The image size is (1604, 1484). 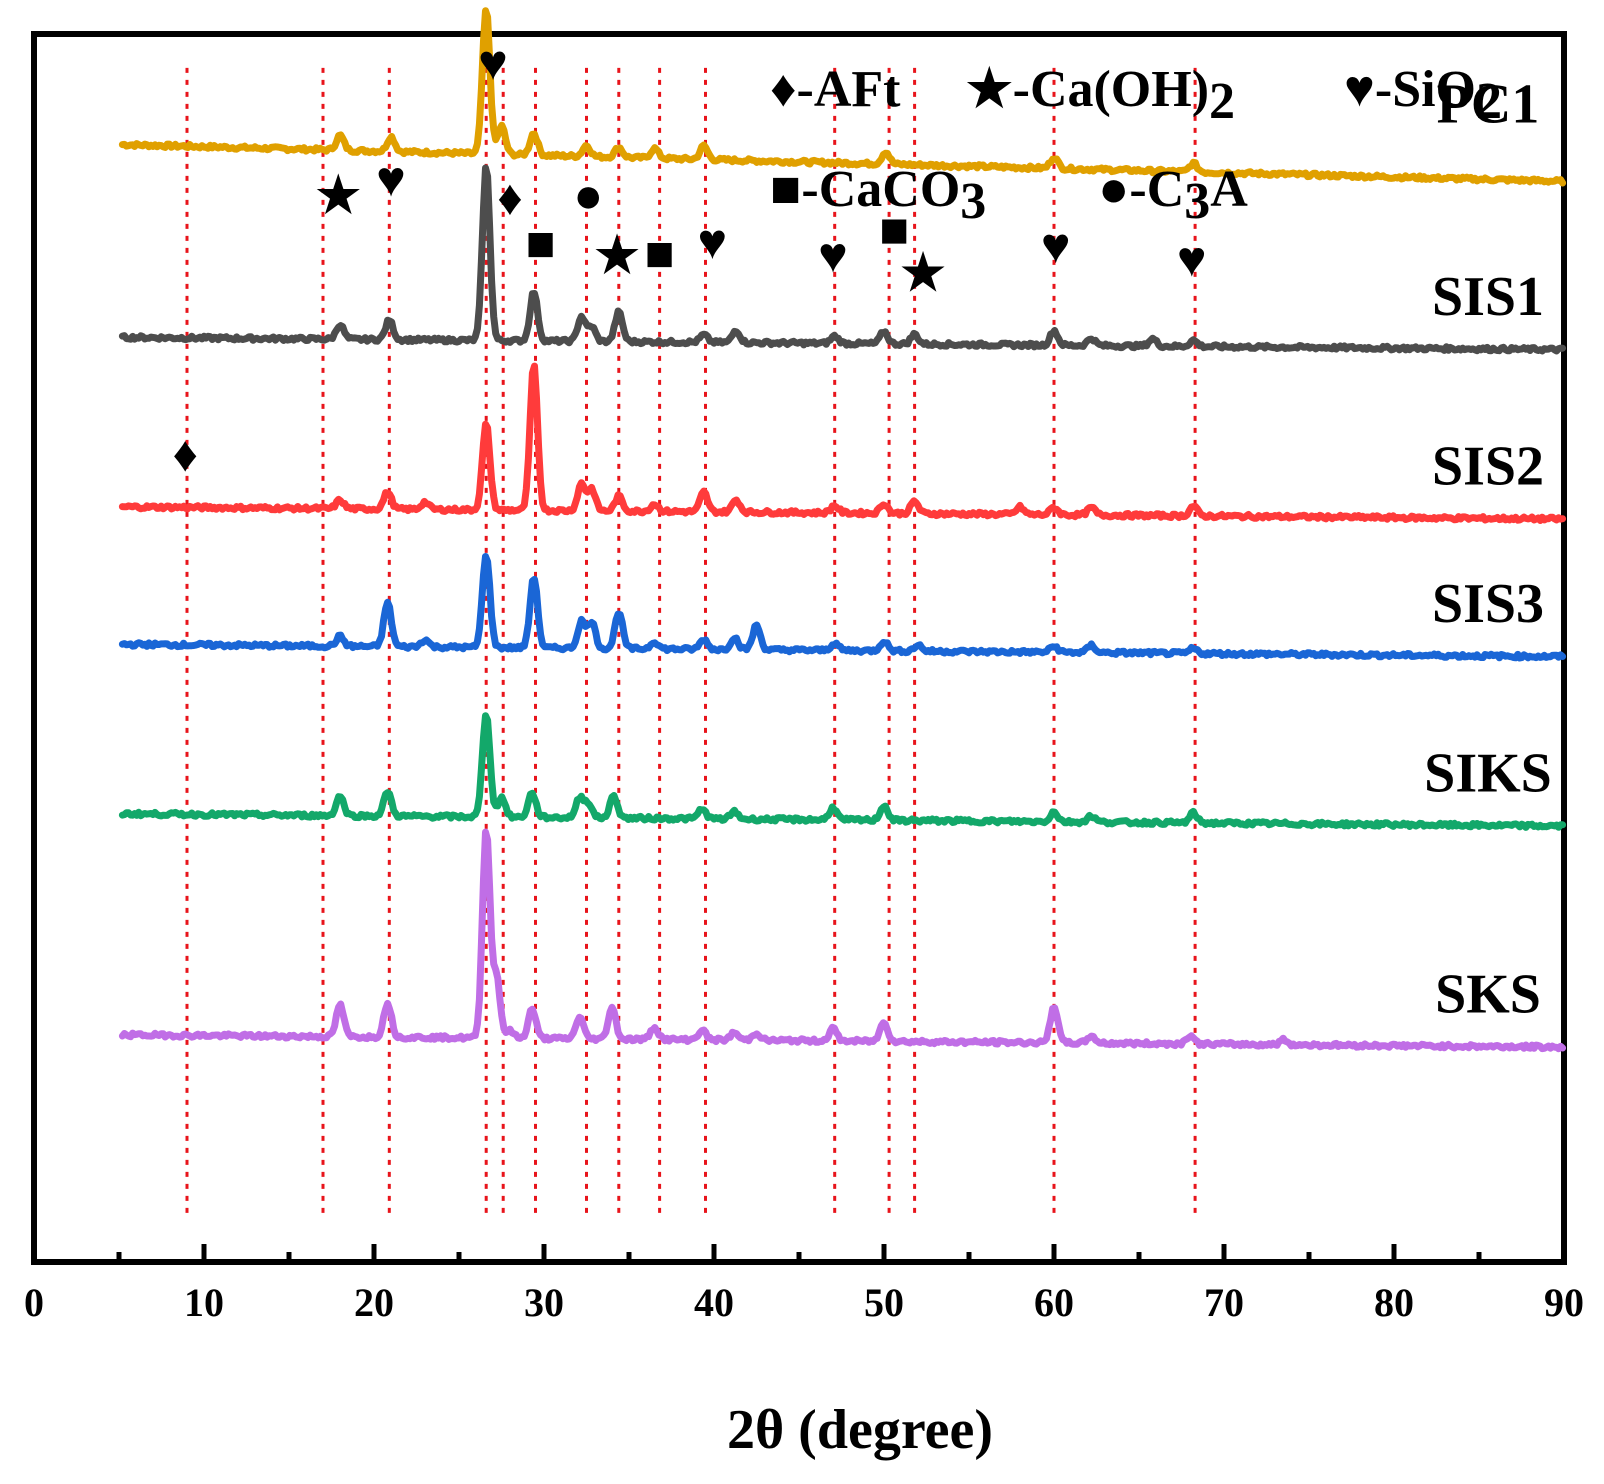 What do you see at coordinates (842, 443) in the screenshot?
I see `series-line-sis2` at bounding box center [842, 443].